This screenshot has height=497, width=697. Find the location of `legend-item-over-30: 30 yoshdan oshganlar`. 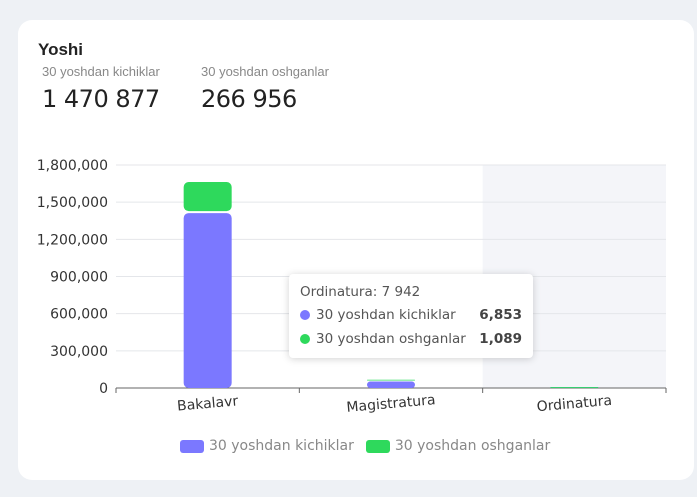

legend-item-over-30: 30 yoshdan oshganlar is located at coordinates (472, 446).